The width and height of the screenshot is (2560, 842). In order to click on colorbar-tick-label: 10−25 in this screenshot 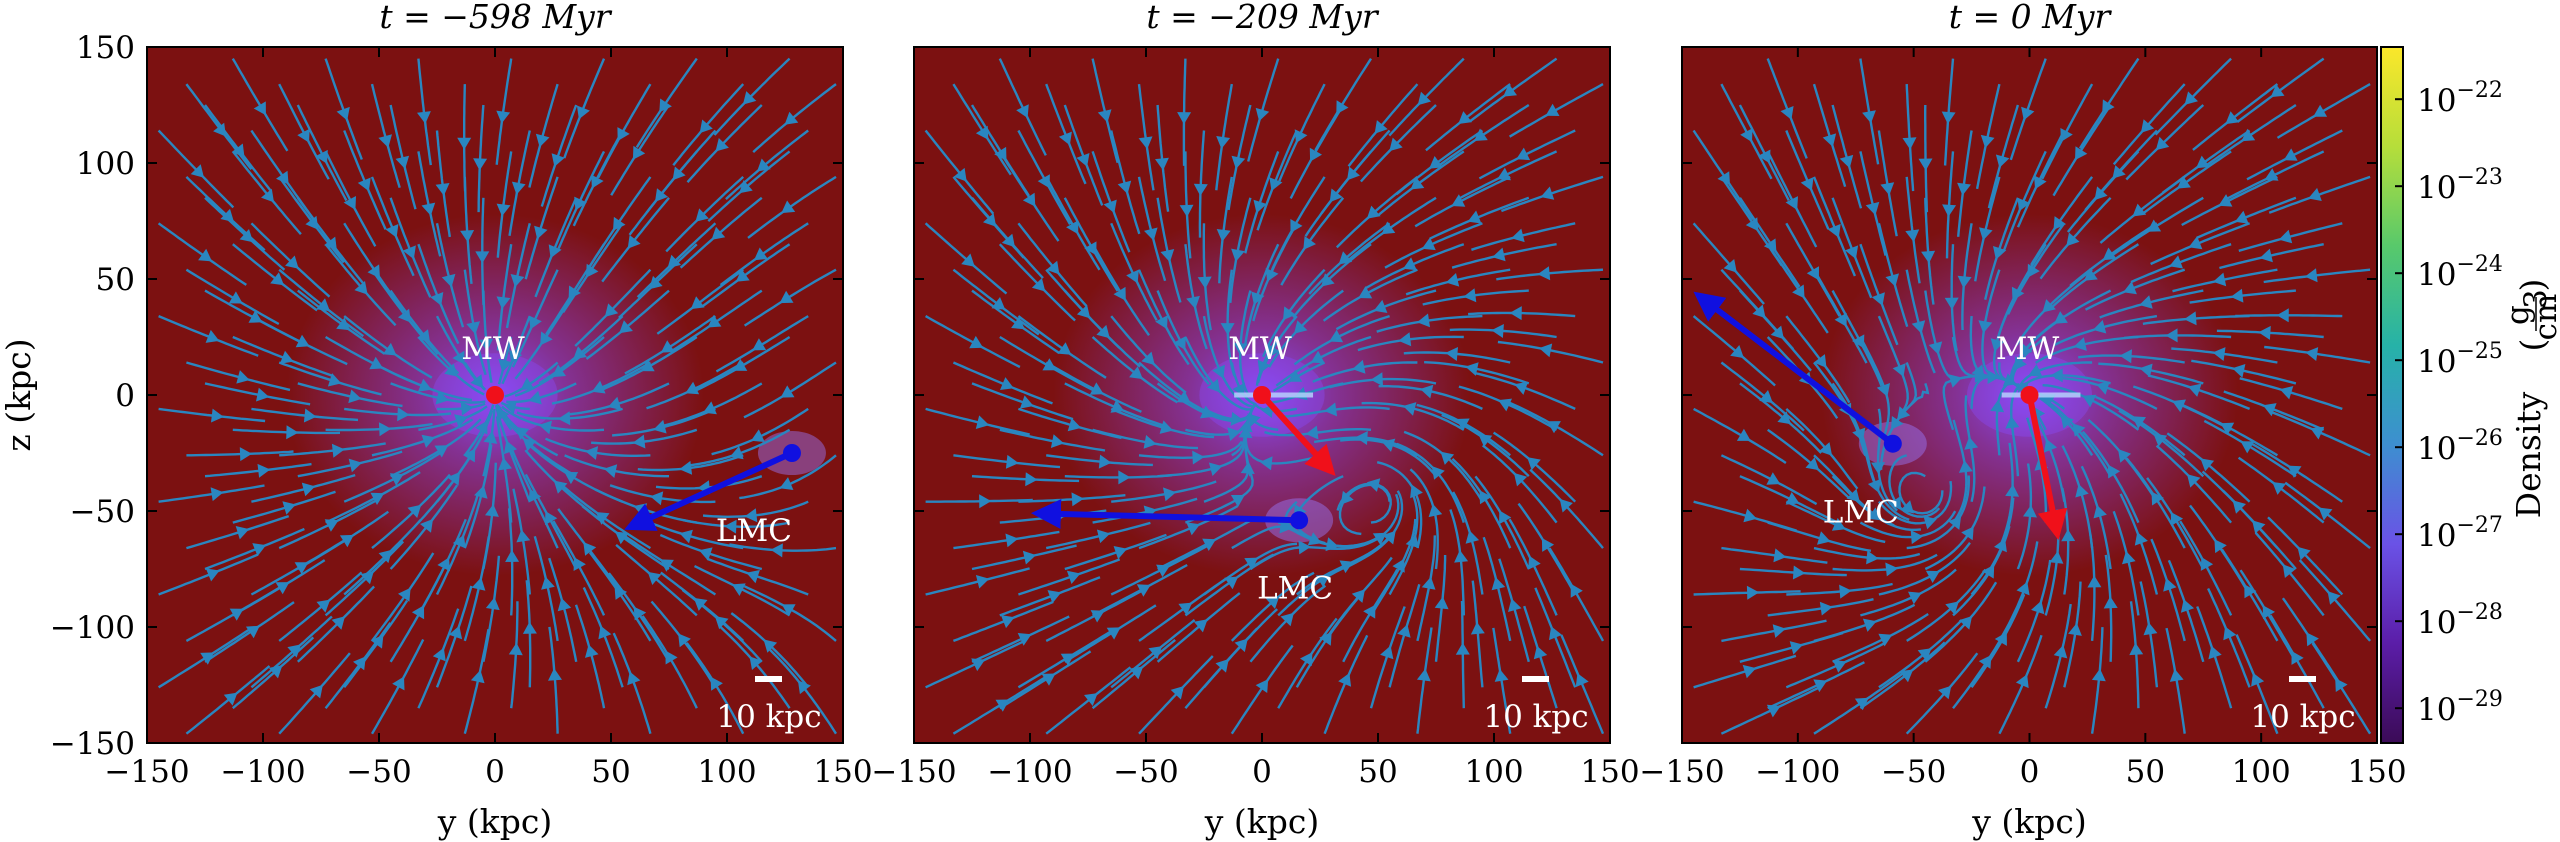, I will do `click(2460, 359)`.